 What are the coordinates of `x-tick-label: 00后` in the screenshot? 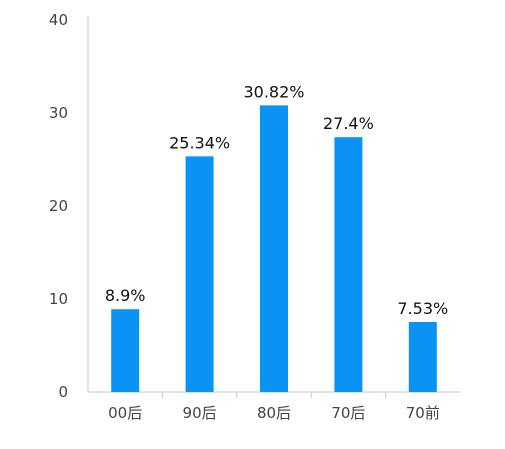 It's located at (125, 413).